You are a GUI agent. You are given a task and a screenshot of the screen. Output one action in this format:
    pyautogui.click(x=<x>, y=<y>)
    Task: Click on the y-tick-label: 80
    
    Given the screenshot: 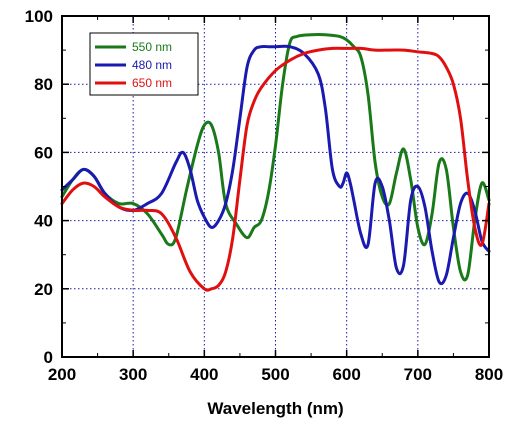 What is the action you would take?
    pyautogui.click(x=43, y=84)
    